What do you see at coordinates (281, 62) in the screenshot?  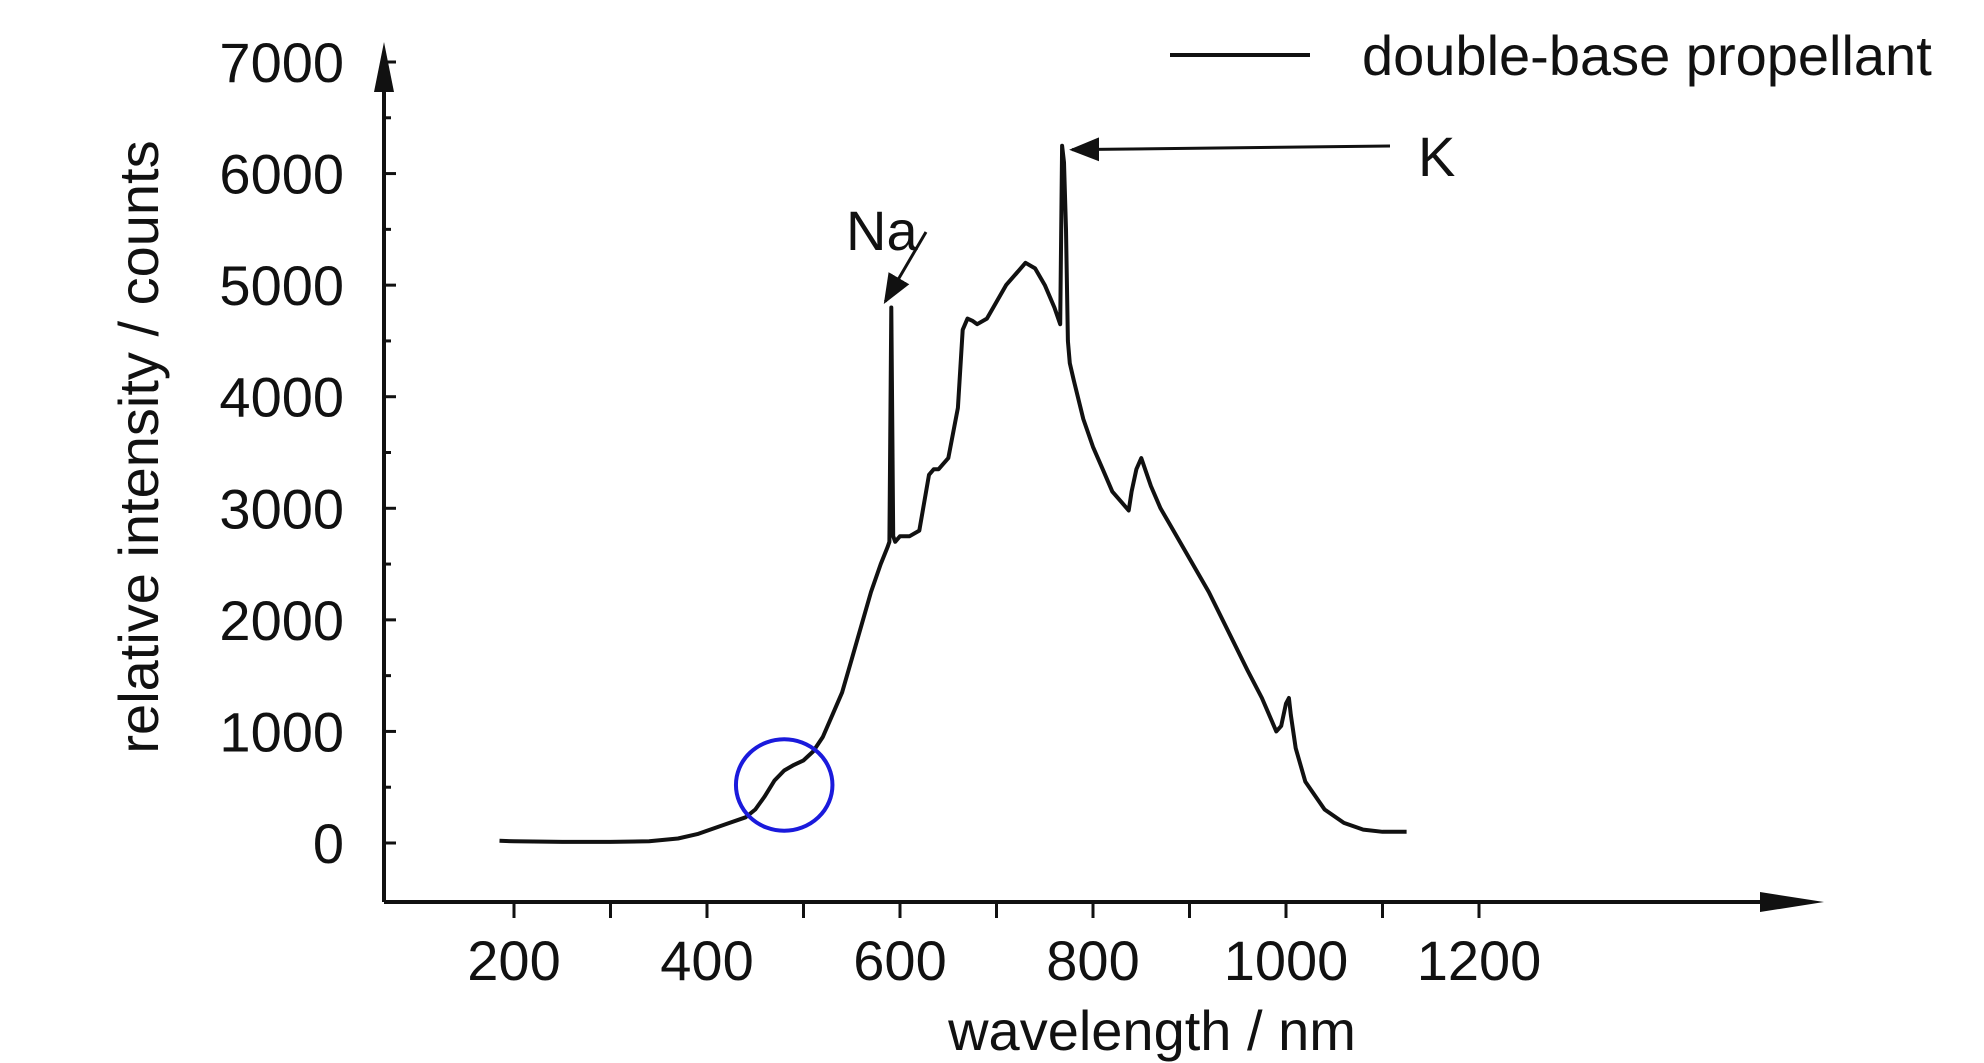 I see `y-tick-label: 7000` at bounding box center [281, 62].